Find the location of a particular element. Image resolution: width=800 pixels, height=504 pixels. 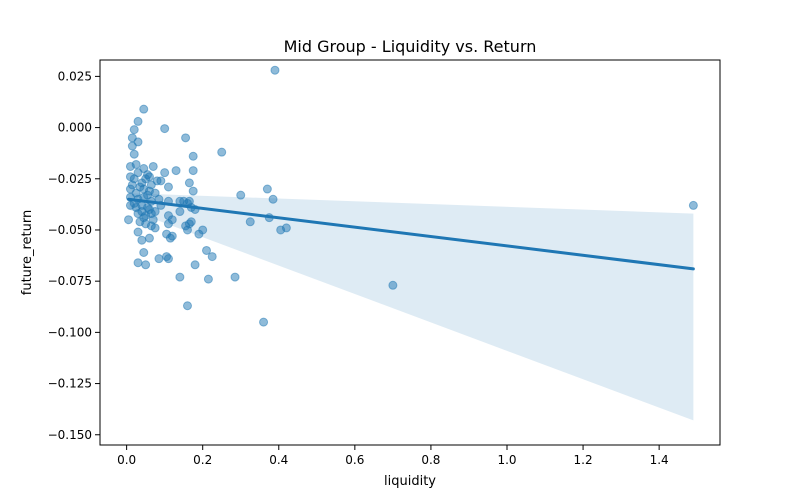

x-tick-label: 1.0 is located at coordinates (506, 460).